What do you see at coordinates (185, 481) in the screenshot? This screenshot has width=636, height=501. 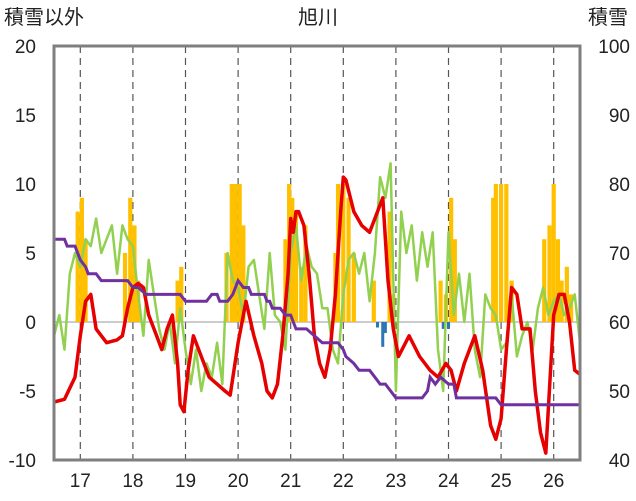 I see `x-tick-label: 19` at bounding box center [185, 481].